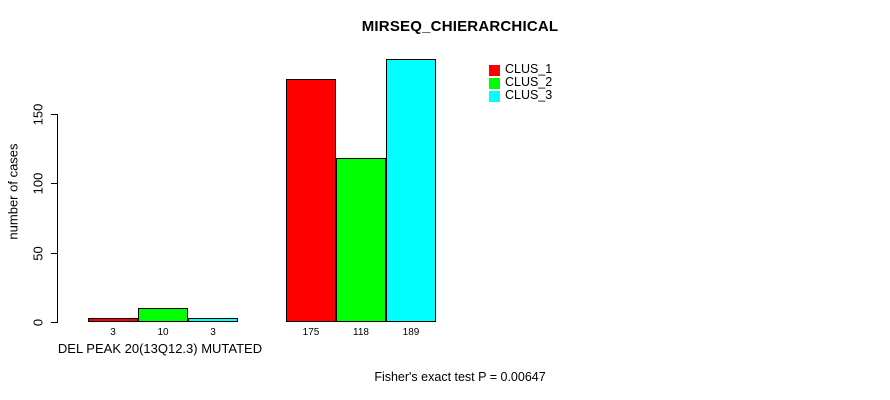 This screenshot has width=890, height=400. Describe the element at coordinates (460, 26) in the screenshot. I see `chart-title: MIRSEQ_CHIERARCHICAL` at that location.